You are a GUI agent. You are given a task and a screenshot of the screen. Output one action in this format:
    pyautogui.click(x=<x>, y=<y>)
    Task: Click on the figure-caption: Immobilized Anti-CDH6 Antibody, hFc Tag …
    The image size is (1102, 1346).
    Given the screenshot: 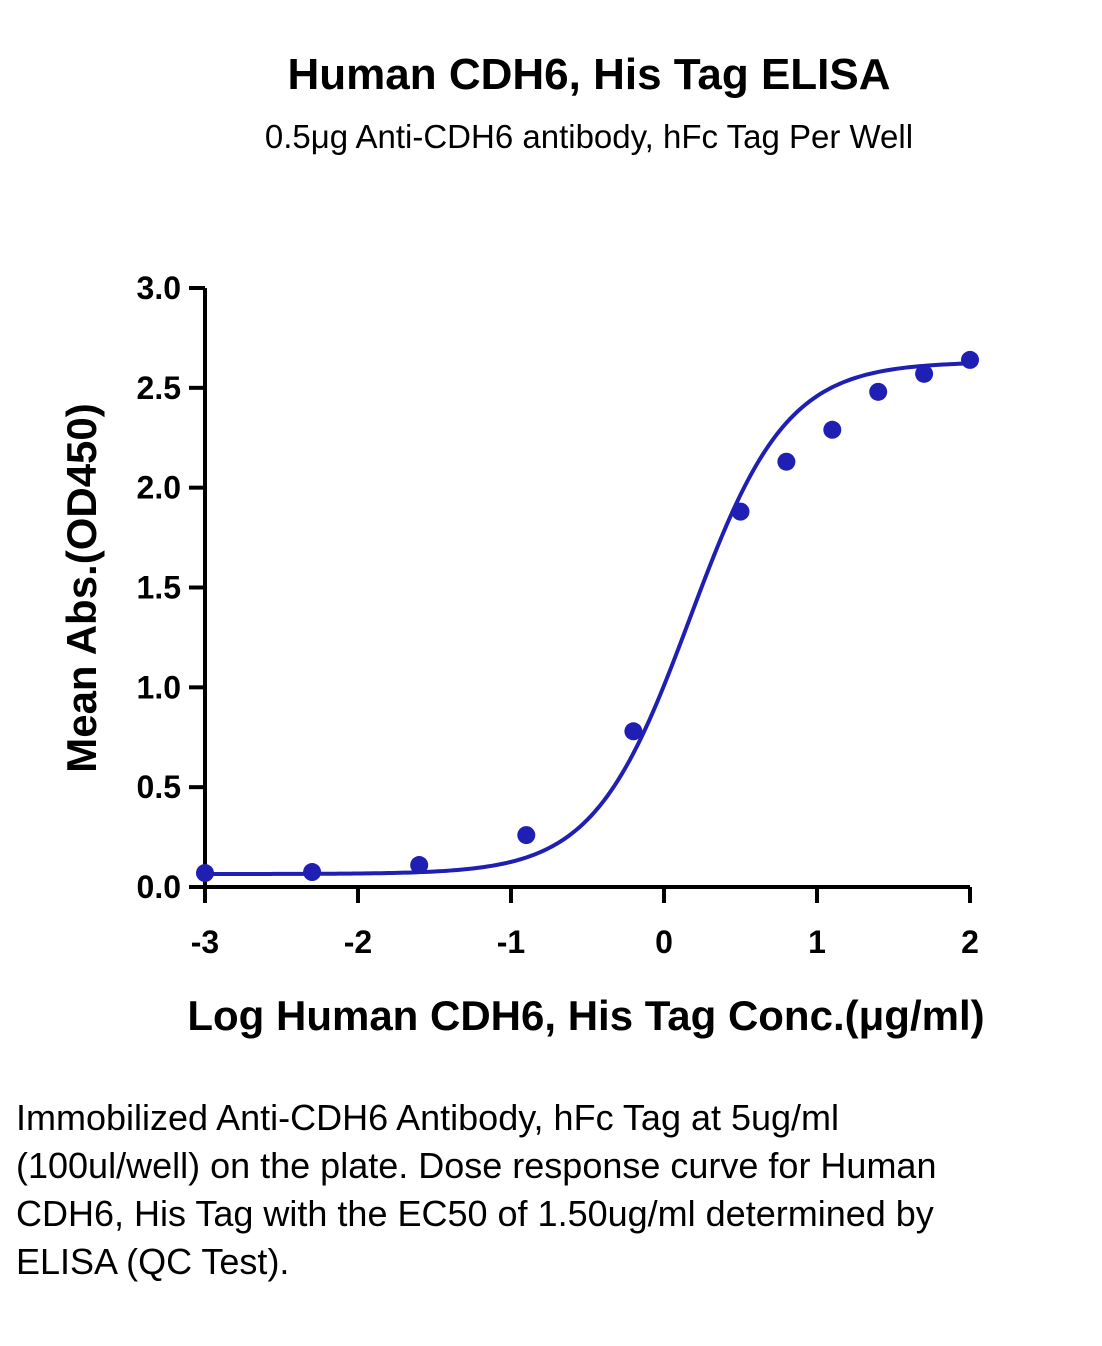 What is the action you would take?
    pyautogui.click(x=476, y=1189)
    